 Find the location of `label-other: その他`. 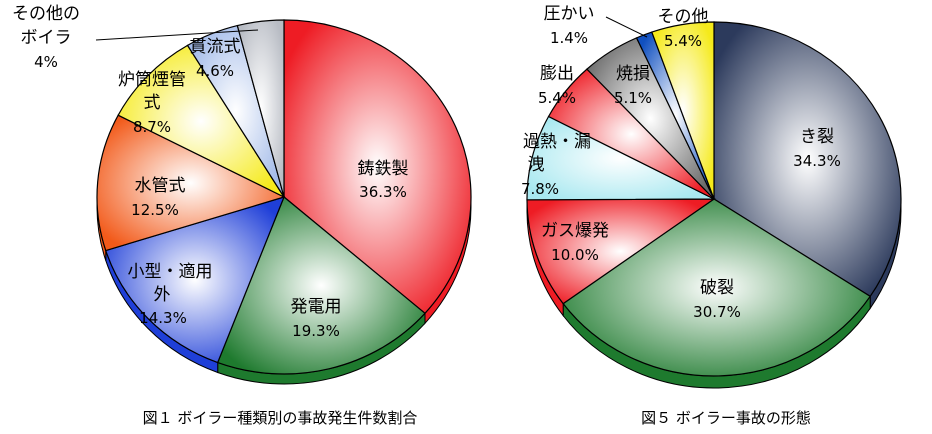

label-other: その他 is located at coordinates (683, 17).